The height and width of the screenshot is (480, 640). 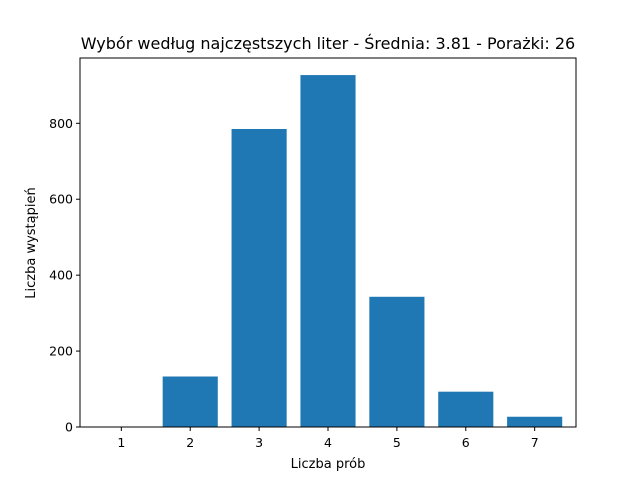 I want to click on x-axis-ticks: 1 2 3 4 5 6 7, so click(x=328, y=438).